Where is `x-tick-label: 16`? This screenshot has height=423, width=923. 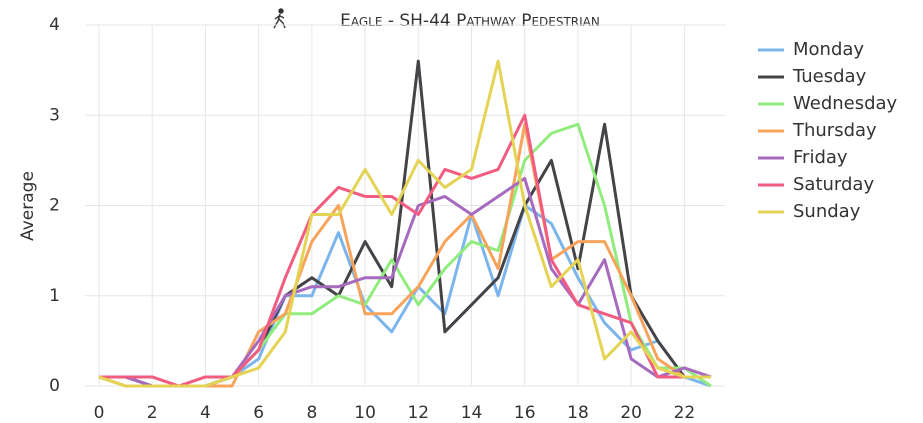 x-tick-label: 16 is located at coordinates (525, 413).